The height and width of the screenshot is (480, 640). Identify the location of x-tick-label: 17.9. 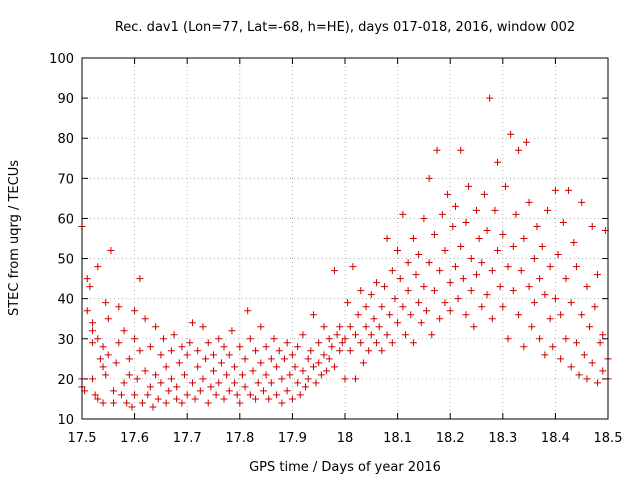
(292, 438).